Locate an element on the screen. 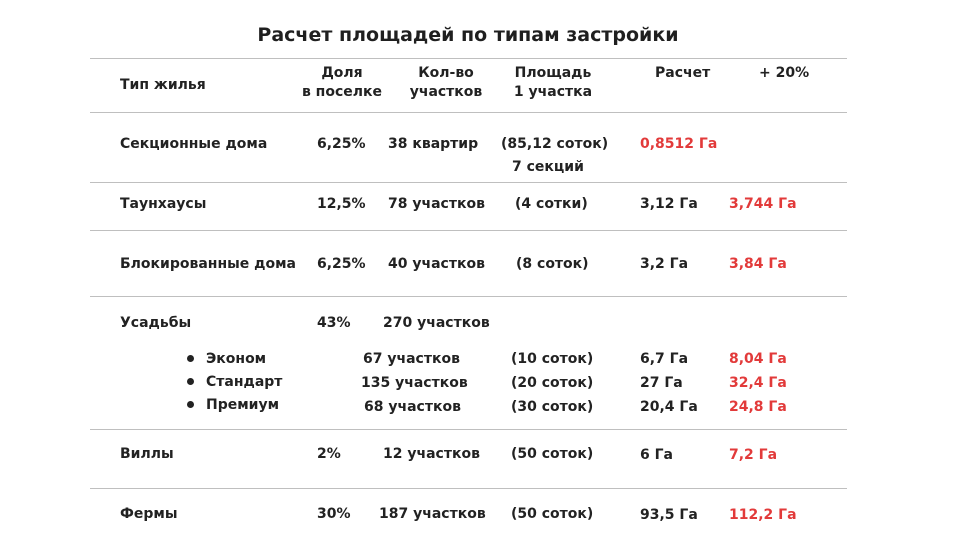 This screenshot has height=540, width=960. row-plus20: 3,744 Га is located at coordinates (763, 204).